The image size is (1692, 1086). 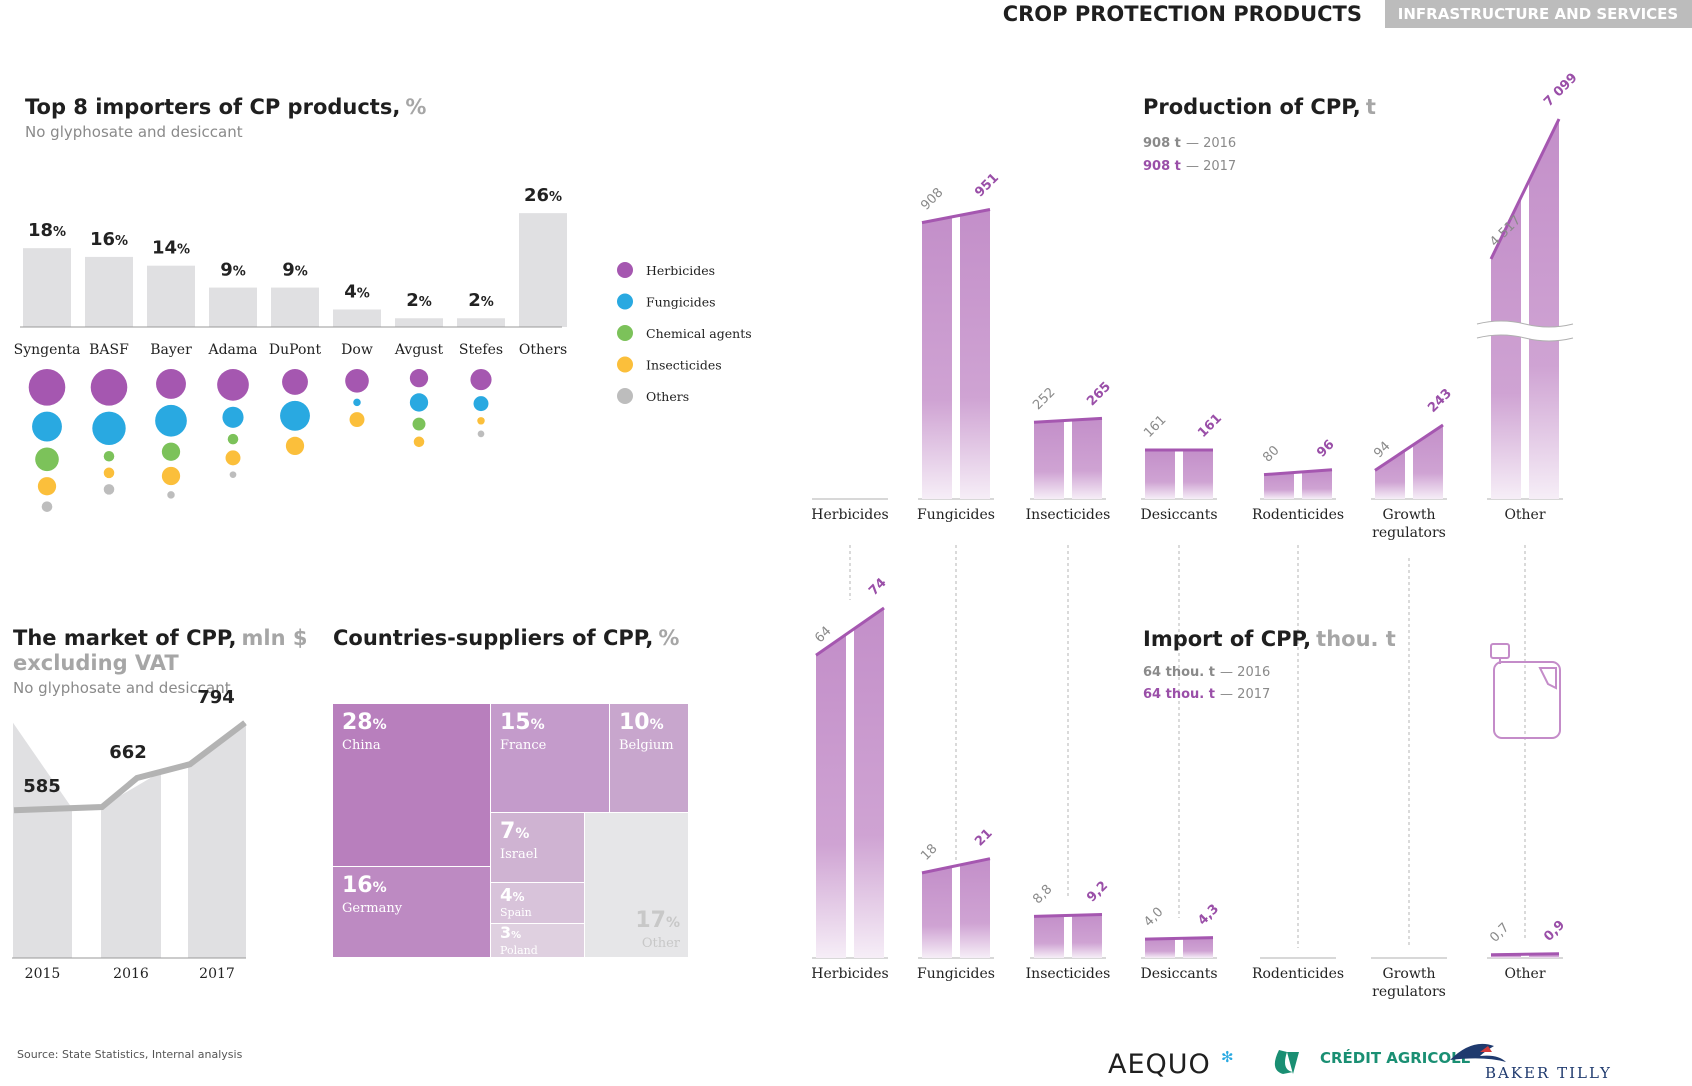 What do you see at coordinates (1372, 1061) in the screenshot?
I see `credit-agricole-logo: CRÉDIT AGRICOLE` at bounding box center [1372, 1061].